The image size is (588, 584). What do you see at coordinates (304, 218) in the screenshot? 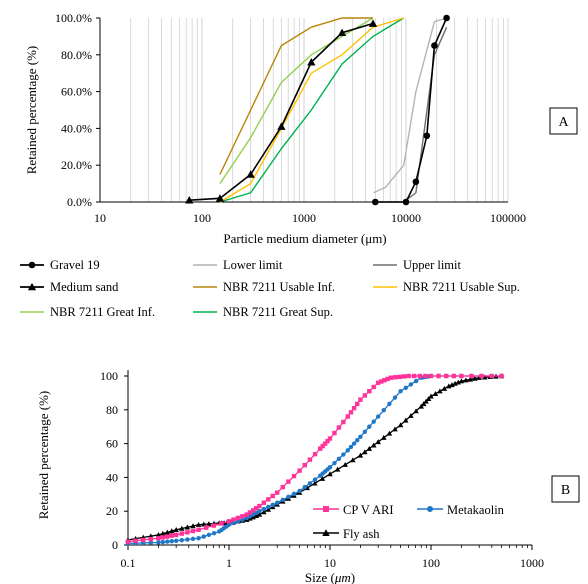
I see `chart-a-x-tick-label: 1000` at bounding box center [304, 218].